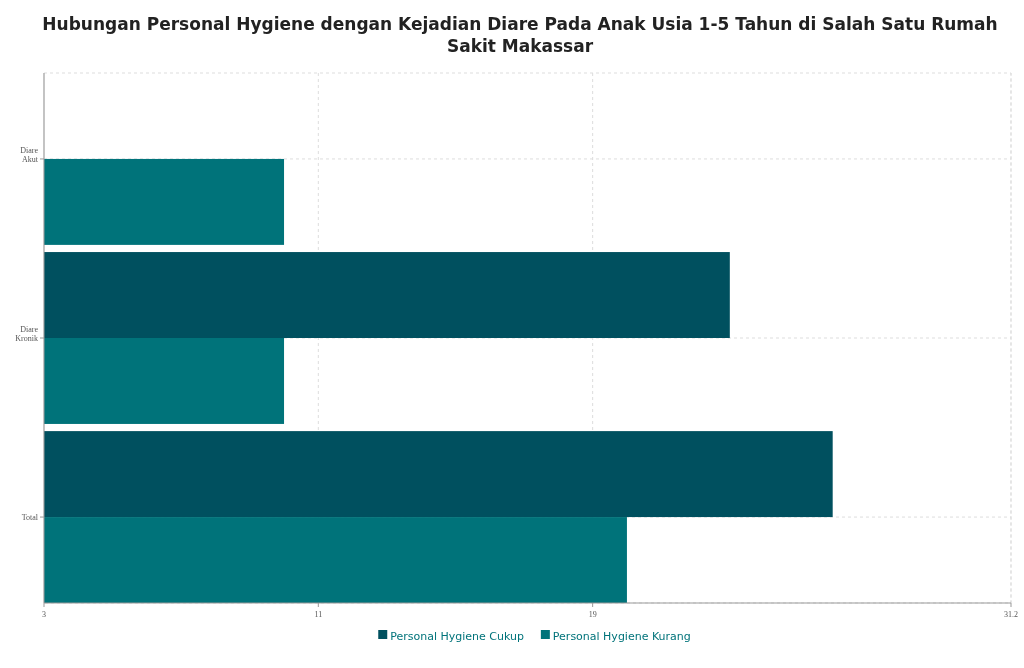 This screenshot has width=1024, height=668. What do you see at coordinates (318, 614) in the screenshot?
I see `x-tick-label: 11` at bounding box center [318, 614].